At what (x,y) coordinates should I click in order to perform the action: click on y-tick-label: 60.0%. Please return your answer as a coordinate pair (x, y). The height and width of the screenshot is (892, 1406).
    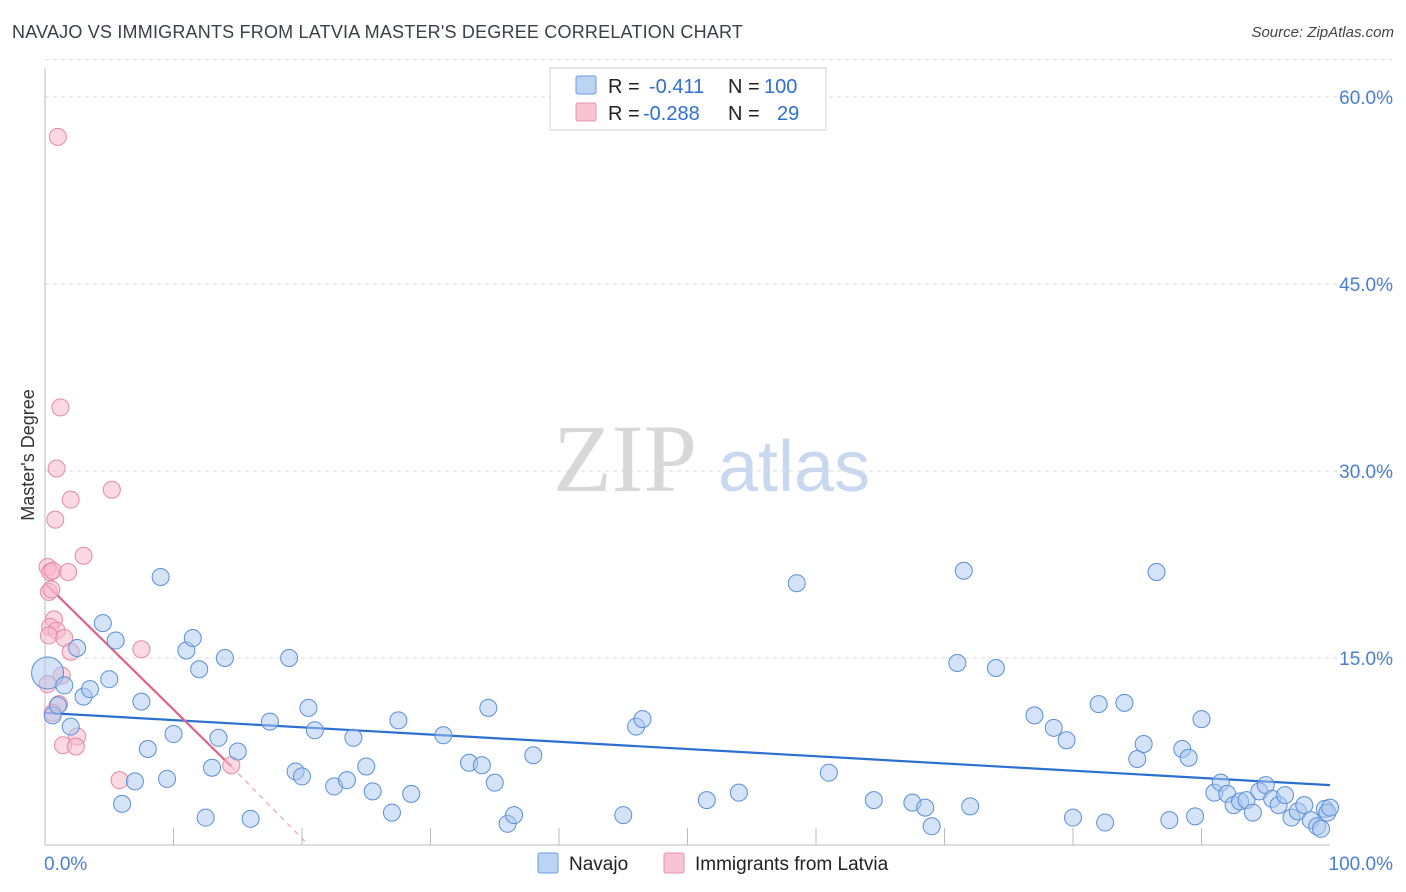
    Looking at the image, I should click on (1366, 98).